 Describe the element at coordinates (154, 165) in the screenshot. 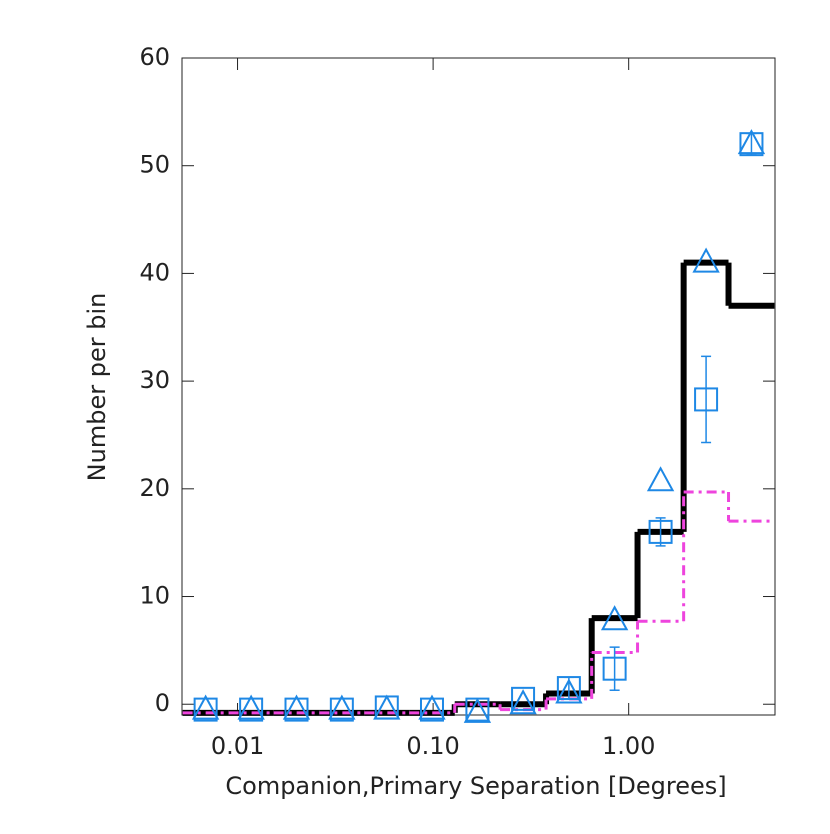

I see `y-tick-label: 50` at that location.